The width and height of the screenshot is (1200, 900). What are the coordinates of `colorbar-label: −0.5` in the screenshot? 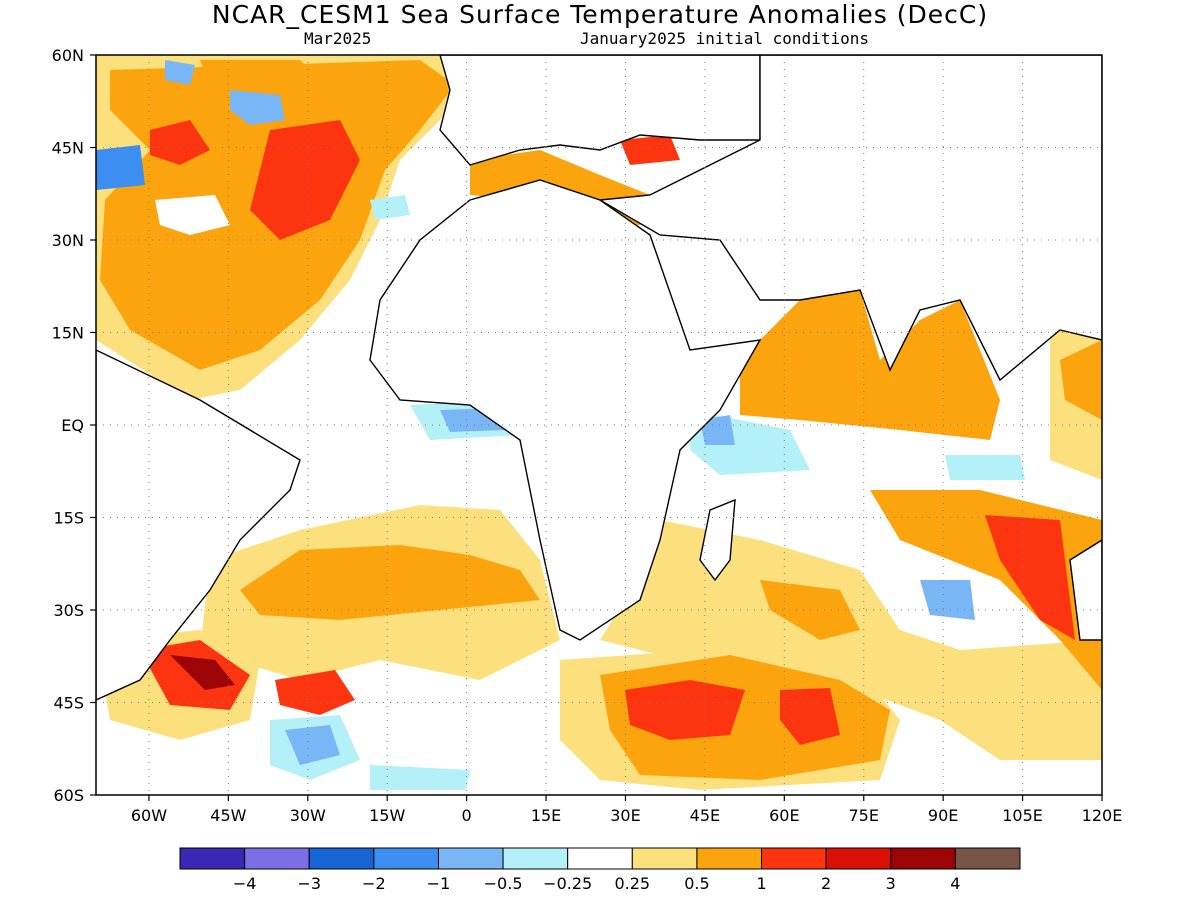 It's located at (503, 883).